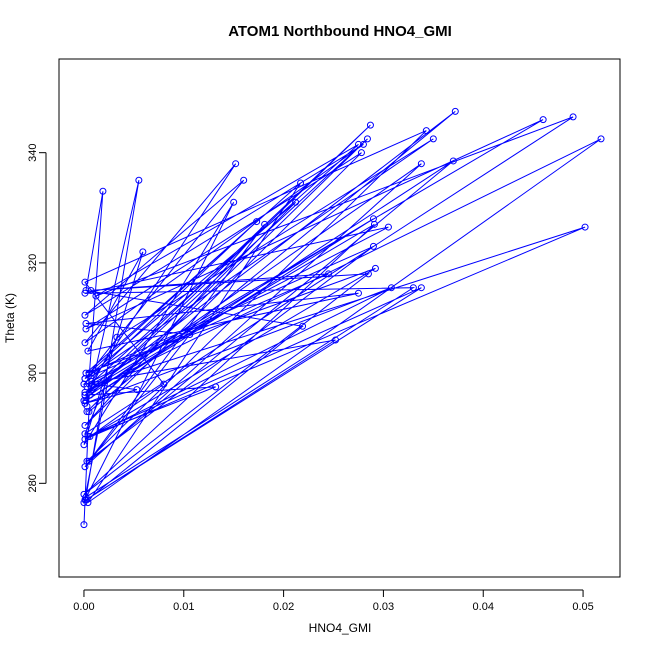 This screenshot has width=650, height=650. What do you see at coordinates (10, 318) in the screenshot?
I see `y-axis-label: Theta (K)` at bounding box center [10, 318].